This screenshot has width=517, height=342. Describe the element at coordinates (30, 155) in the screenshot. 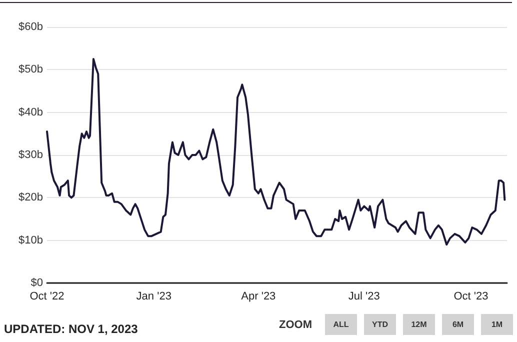

I see `y-tick-label: $30b` at that location.